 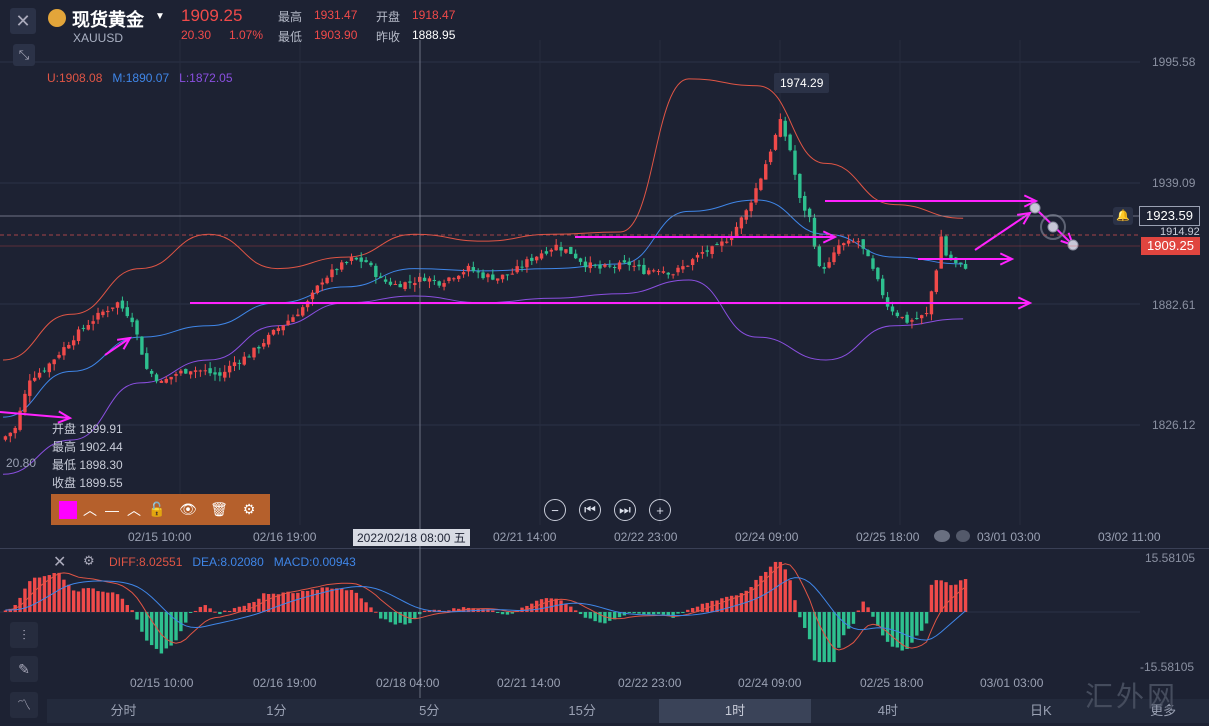 What do you see at coordinates (1009, 537) in the screenshot?
I see `x-tick: 03/01 03:00` at bounding box center [1009, 537].